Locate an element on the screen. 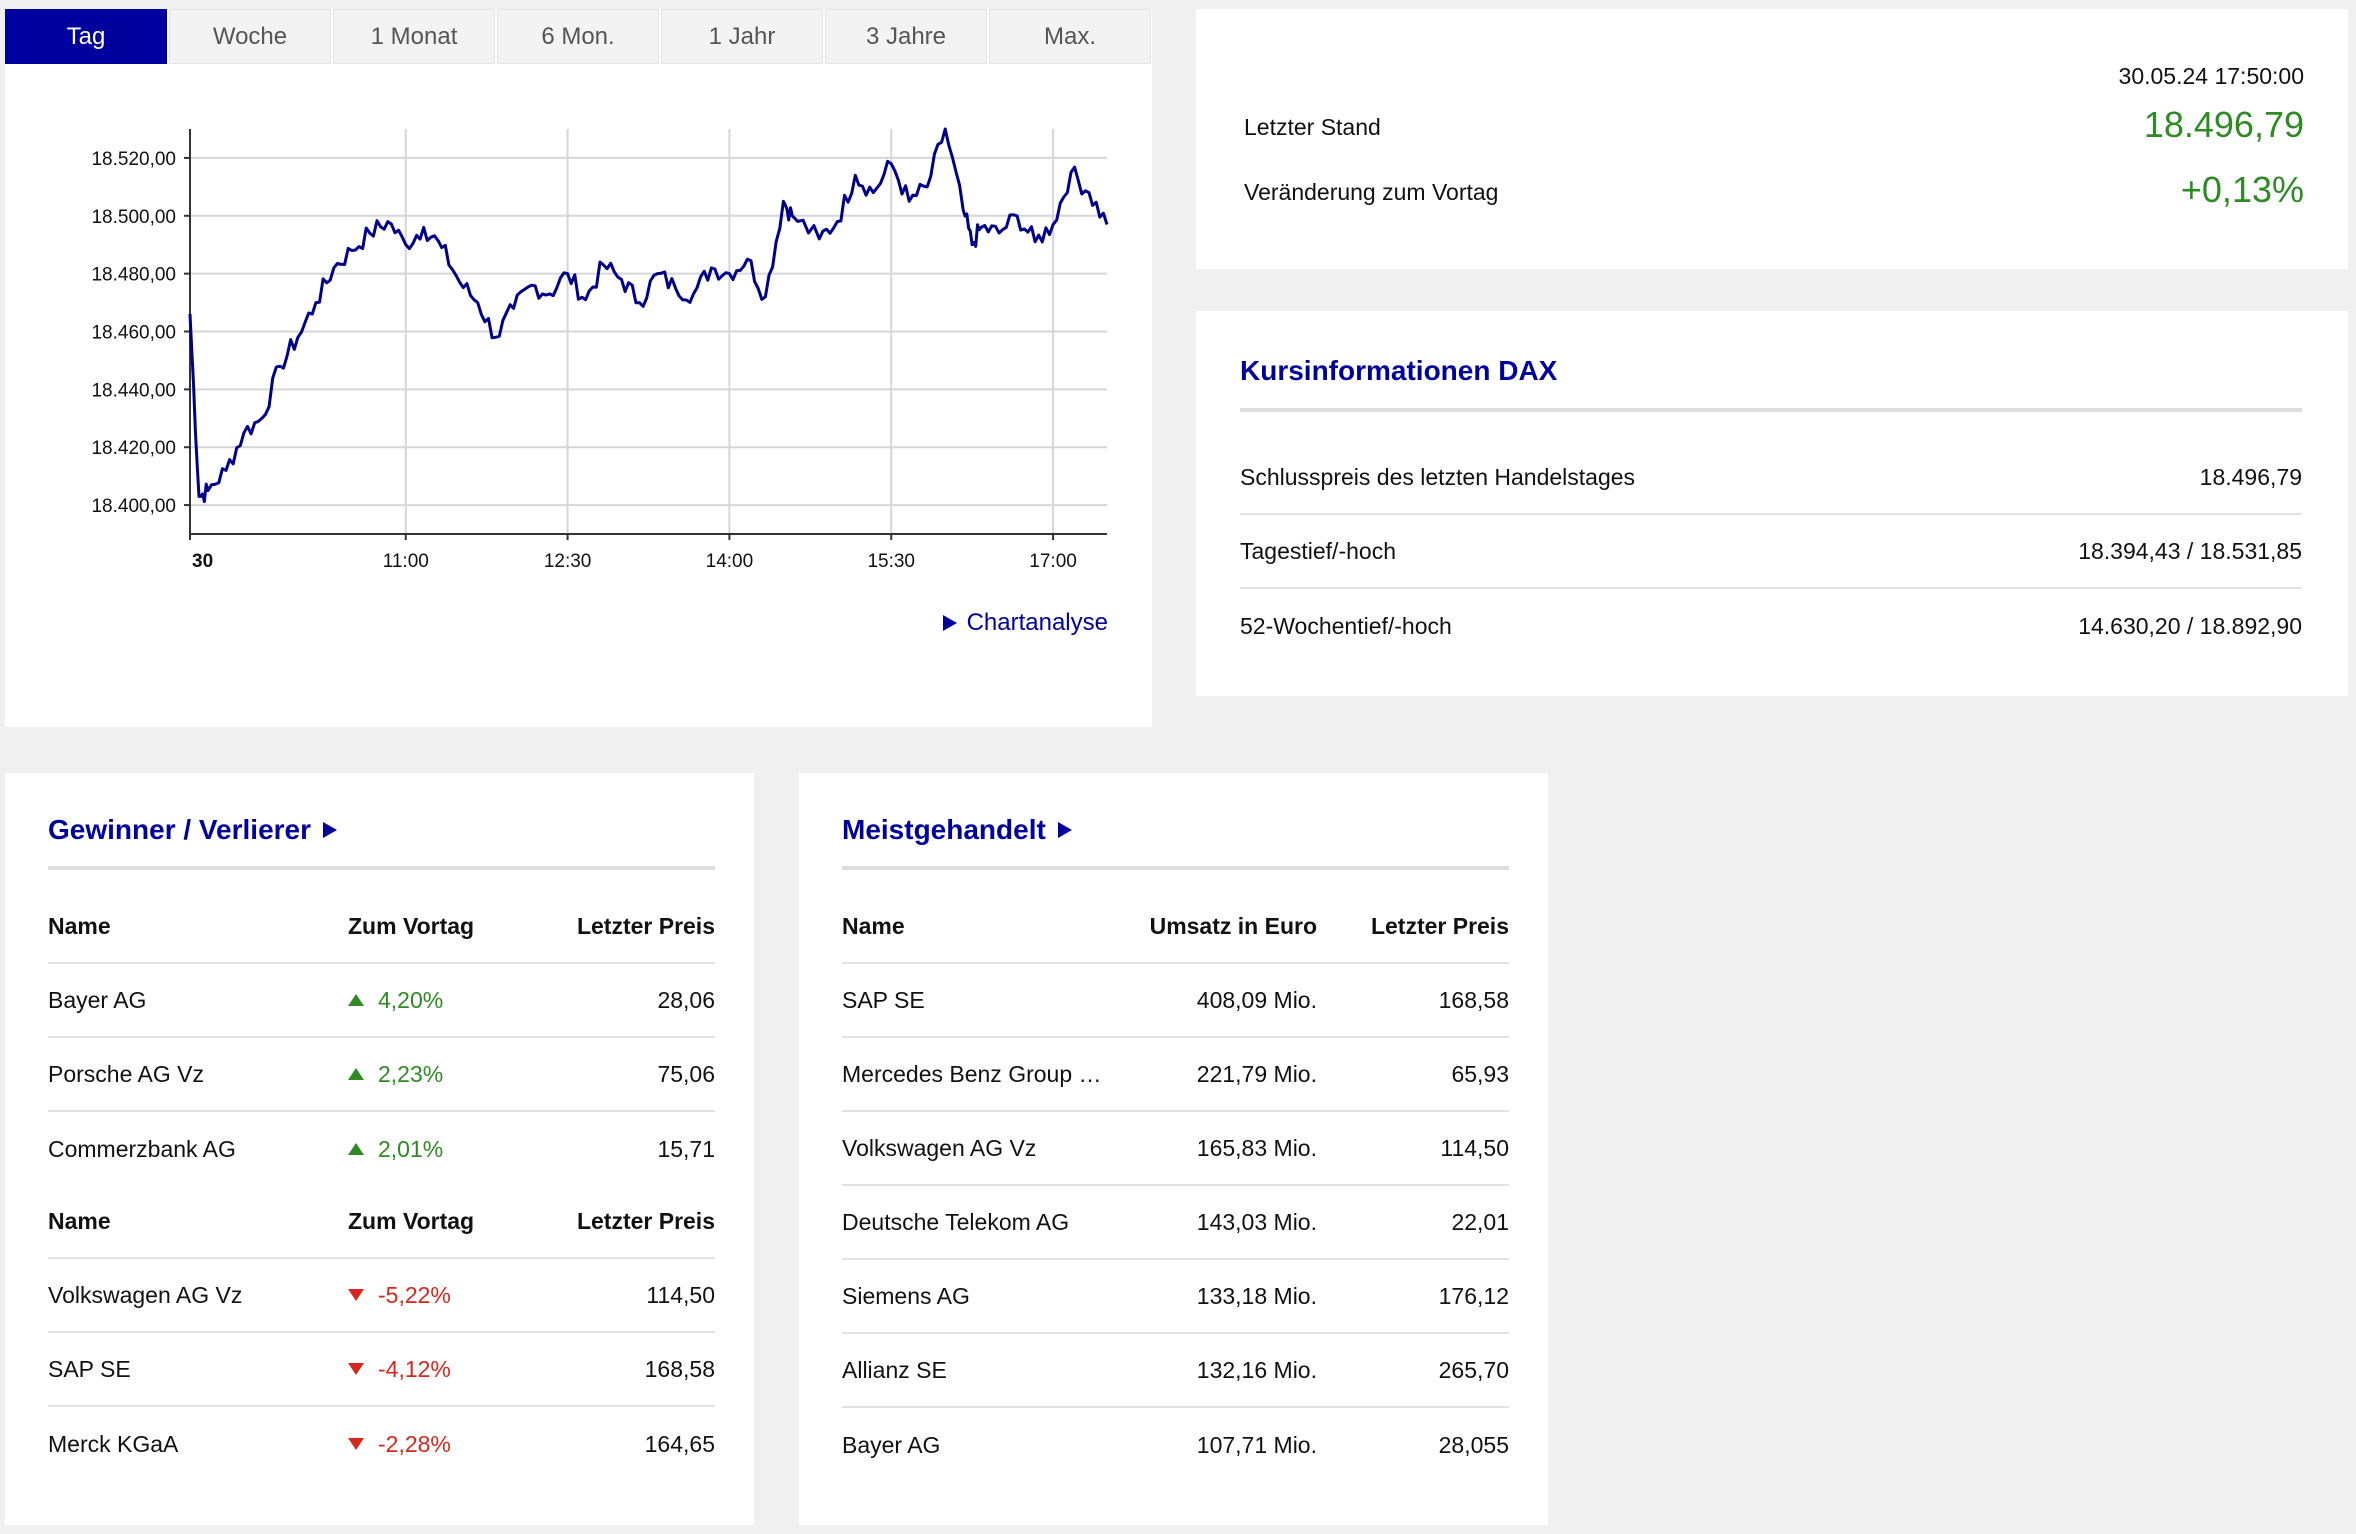  y-tick-label: 18.420,00 is located at coordinates (133, 448).